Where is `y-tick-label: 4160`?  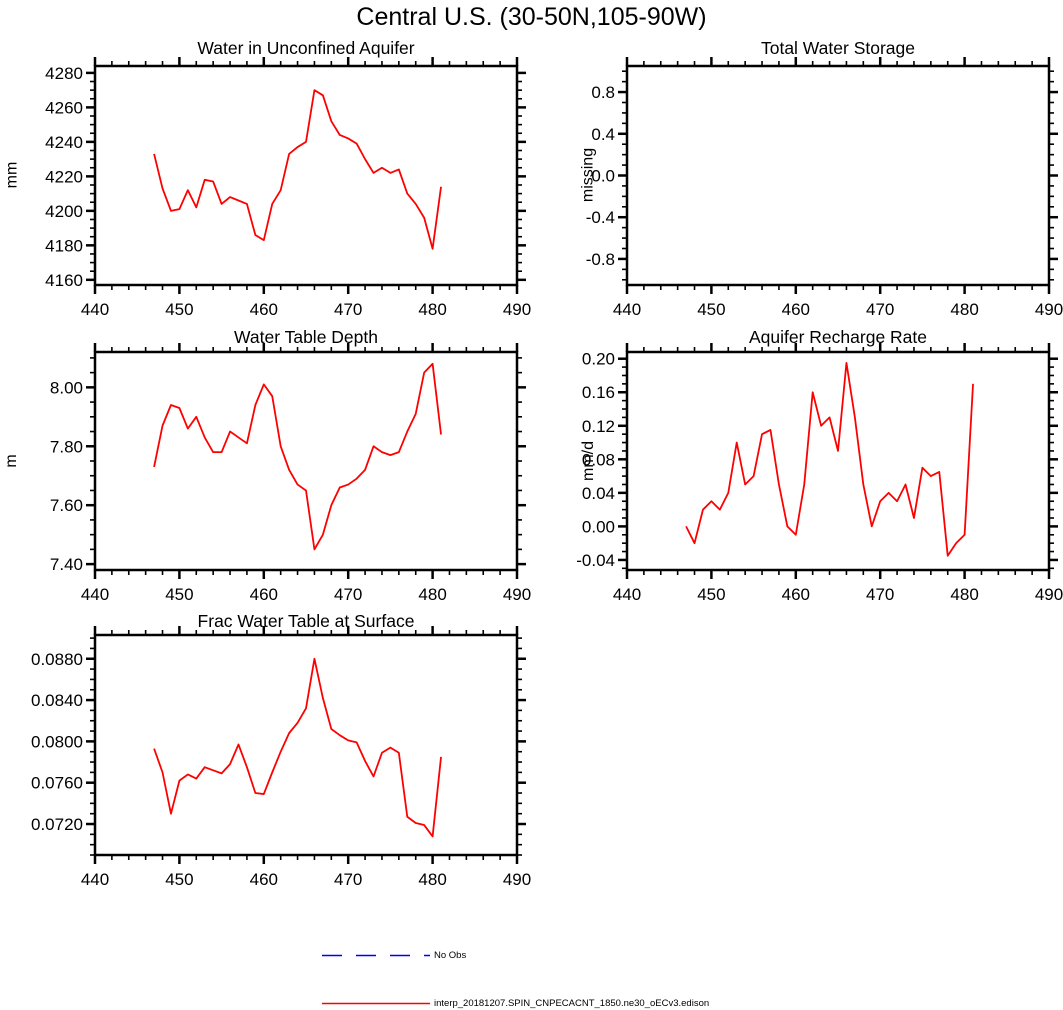
y-tick-label: 4160 is located at coordinates (64, 280).